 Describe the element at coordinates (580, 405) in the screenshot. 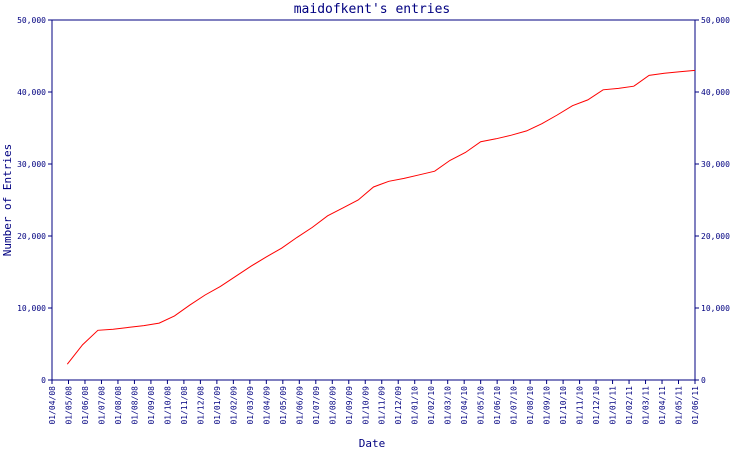

I see `x-tick-label: 01/11/10` at that location.